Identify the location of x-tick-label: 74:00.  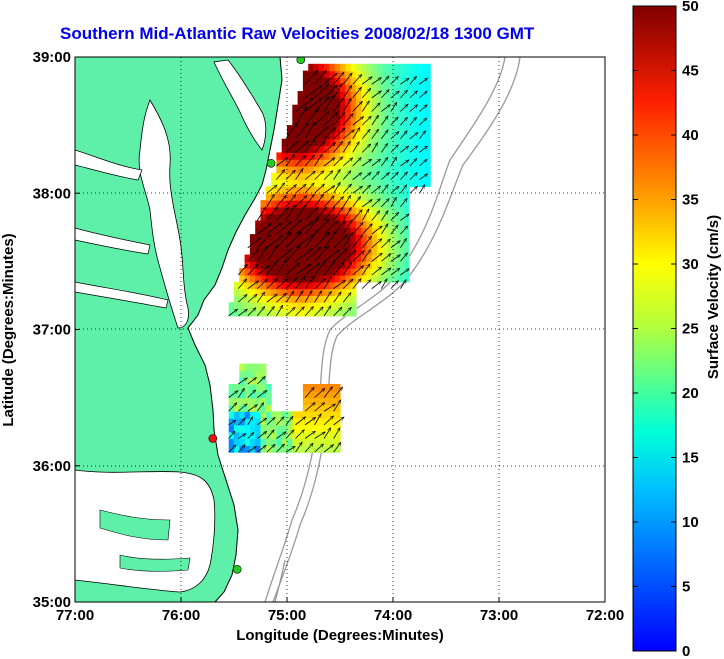
(393, 615).